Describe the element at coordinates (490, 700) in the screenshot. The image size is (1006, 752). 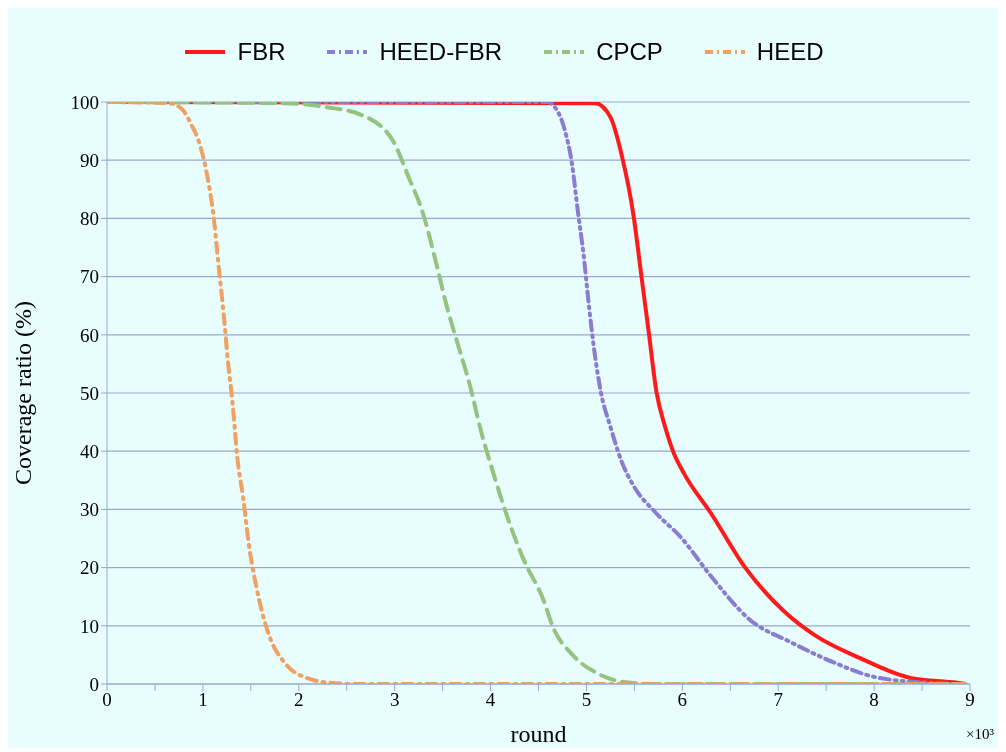
I see `x-tick-label: 4` at that location.